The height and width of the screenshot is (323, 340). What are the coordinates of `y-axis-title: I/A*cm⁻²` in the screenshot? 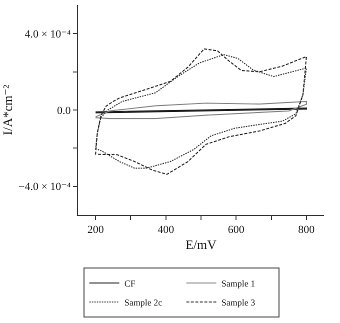 It's located at (7, 110).